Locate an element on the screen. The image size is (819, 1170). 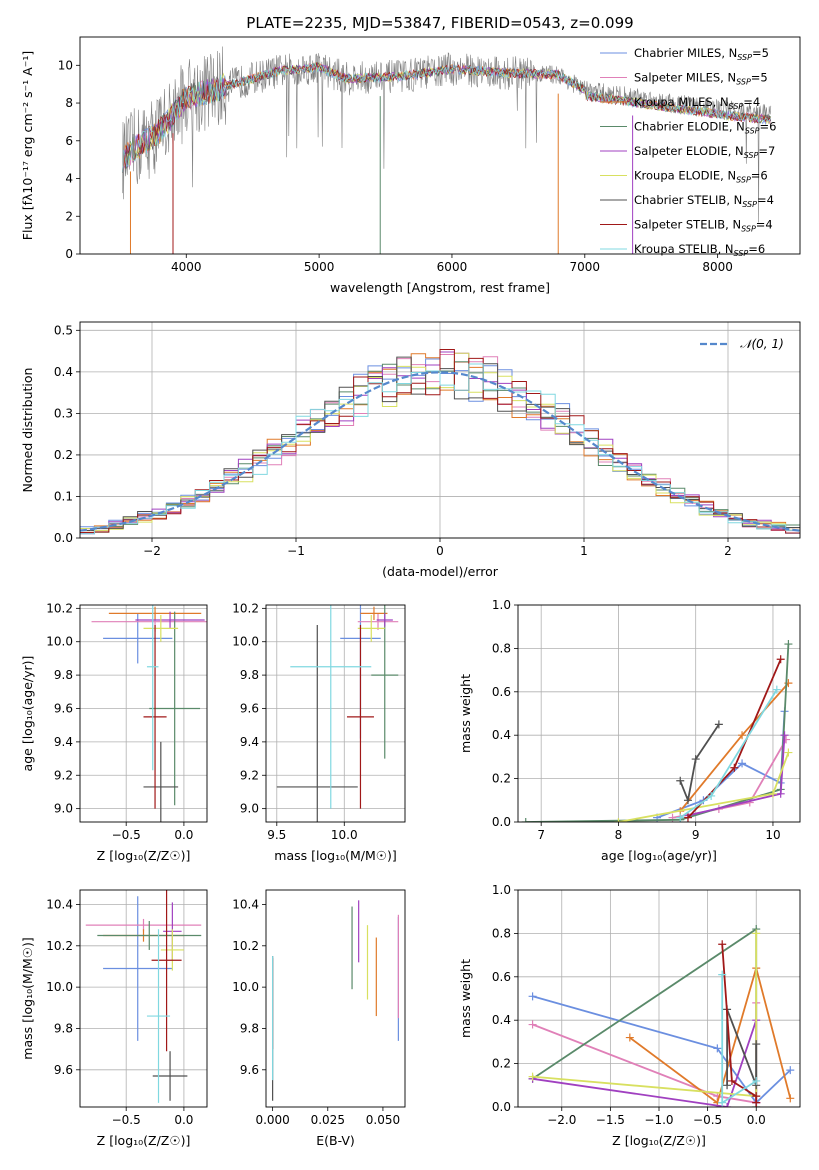
legend-text: Salpeter STELIB, N is located at coordinates (687, 225).